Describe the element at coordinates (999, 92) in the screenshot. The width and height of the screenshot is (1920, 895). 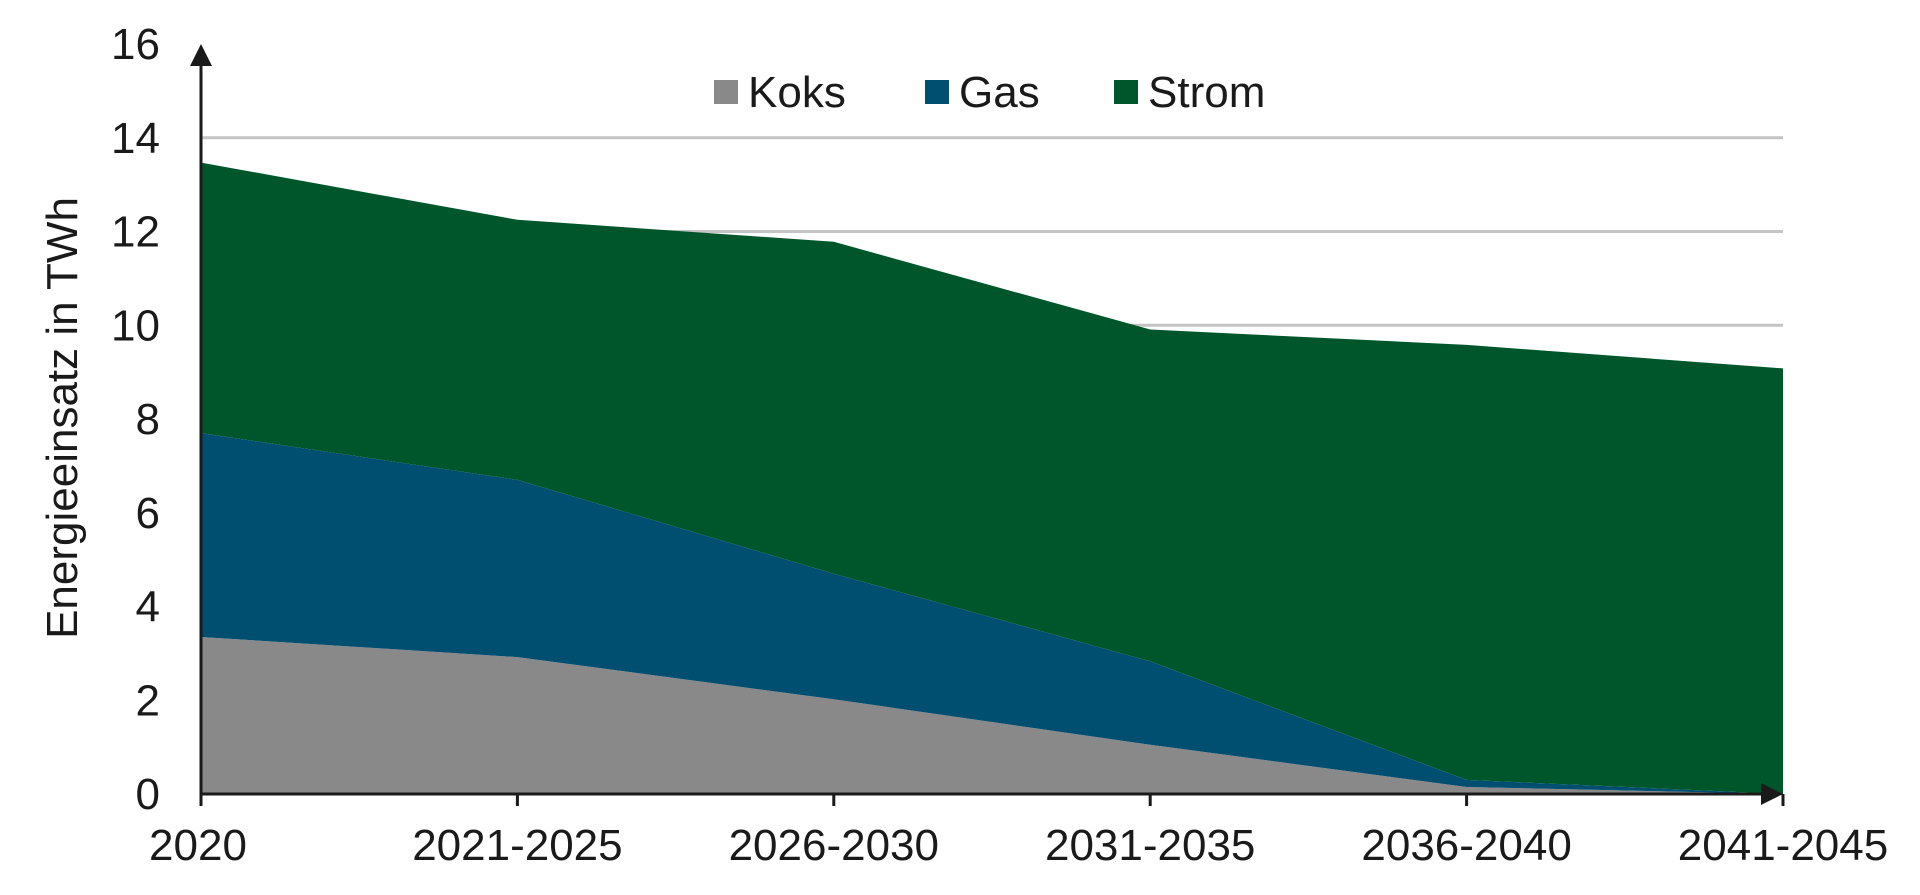
I see `legend-label: Gas` at that location.